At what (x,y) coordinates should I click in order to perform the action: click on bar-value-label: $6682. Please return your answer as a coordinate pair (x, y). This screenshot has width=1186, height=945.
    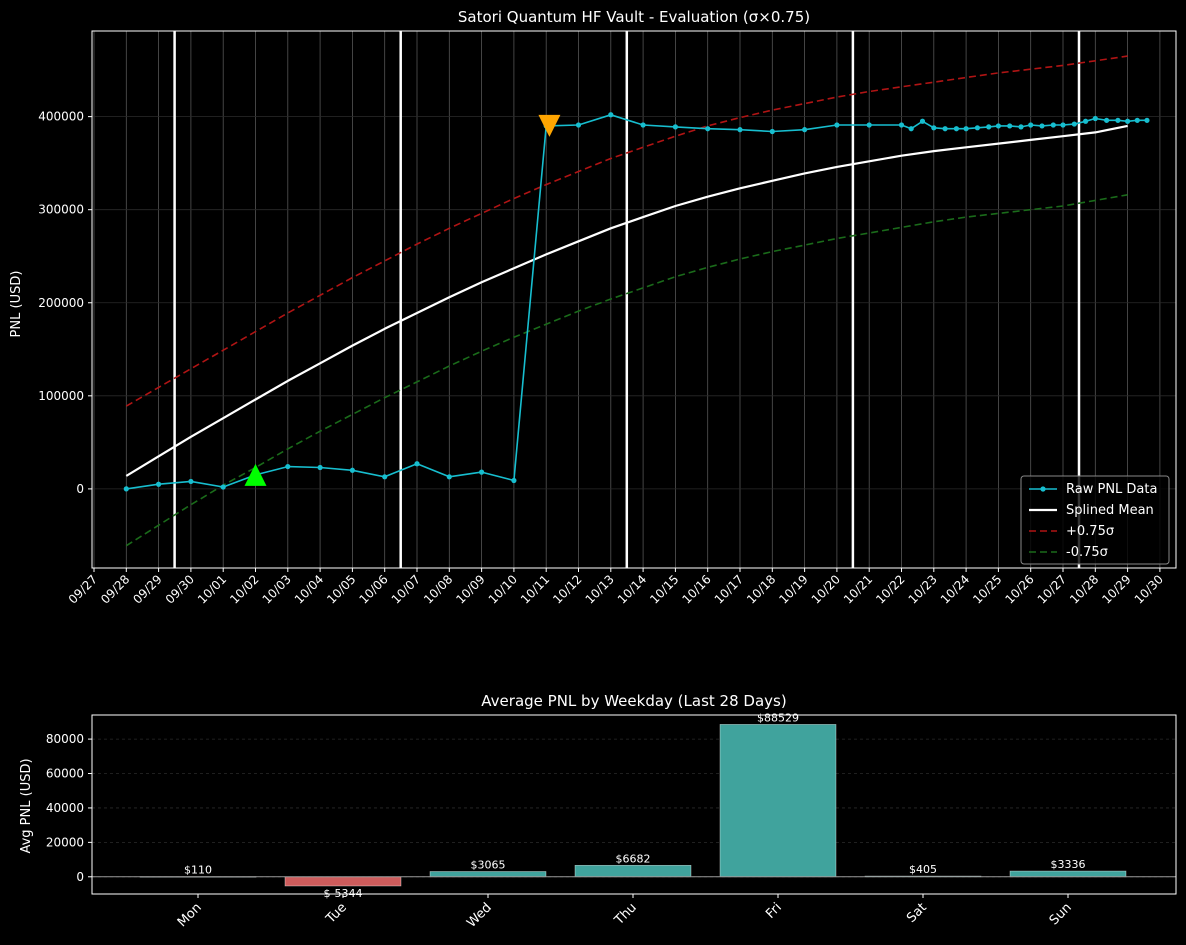
    Looking at the image, I should click on (633, 858).